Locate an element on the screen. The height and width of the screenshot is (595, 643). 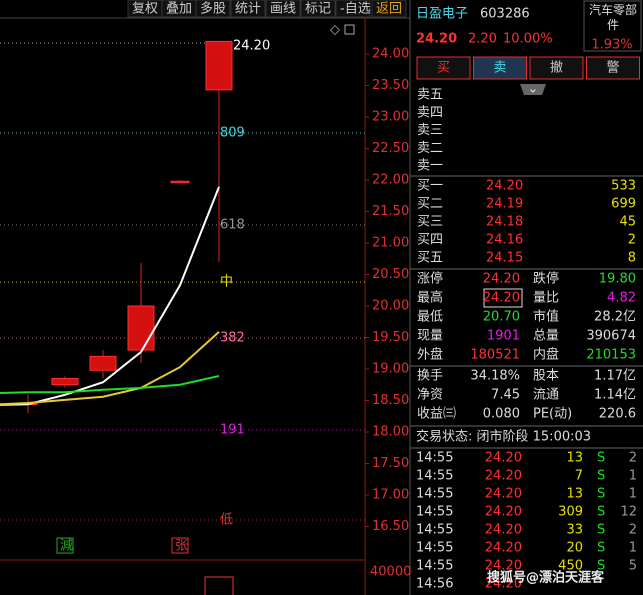
toolbar-label: 复权 is located at coordinates (145, 9).